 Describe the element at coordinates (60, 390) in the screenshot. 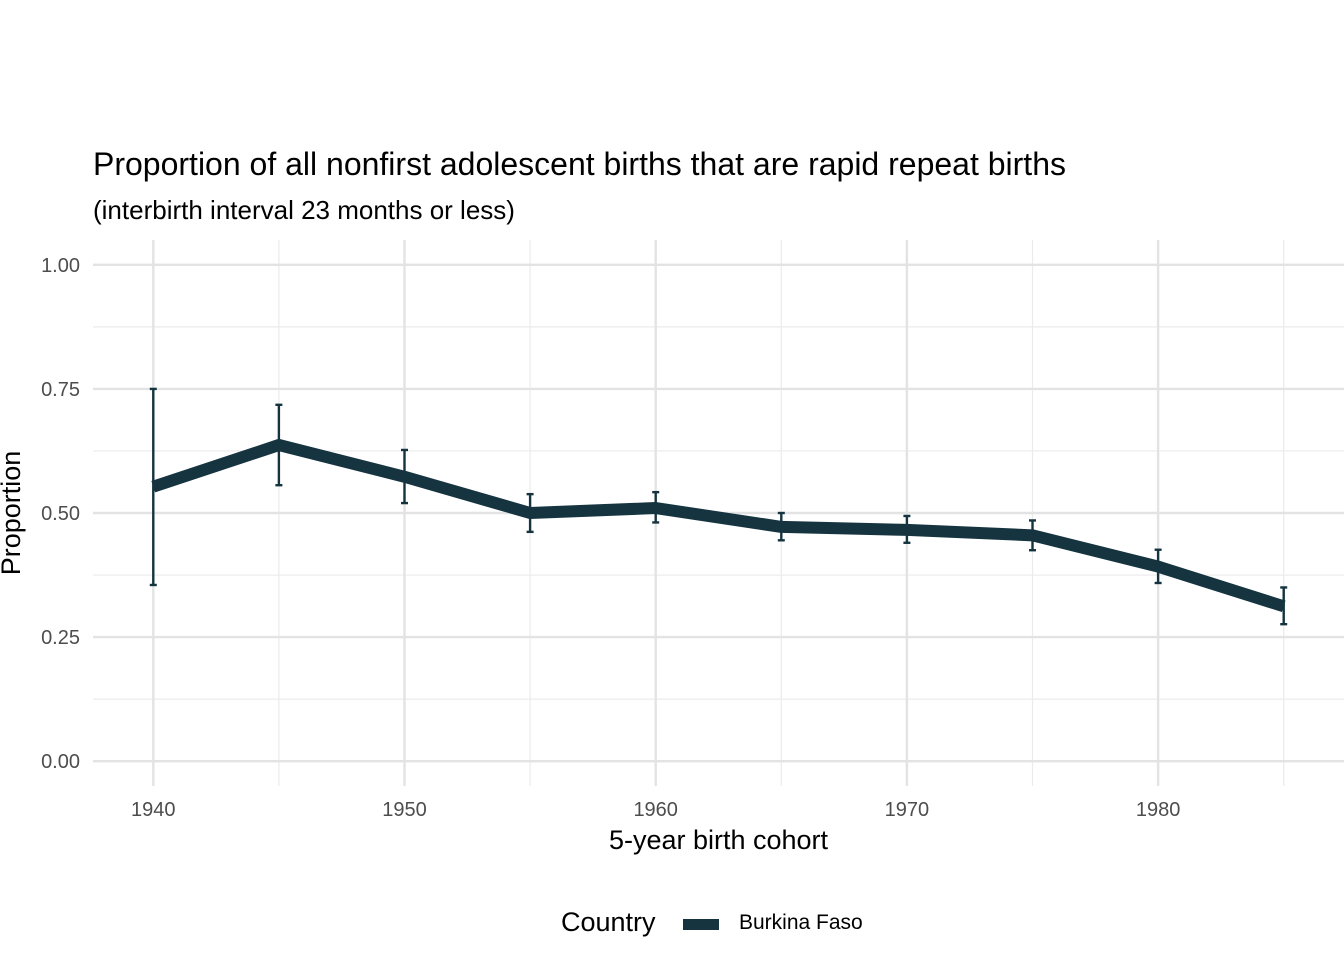

I see `y-tick-label: 0.75` at that location.